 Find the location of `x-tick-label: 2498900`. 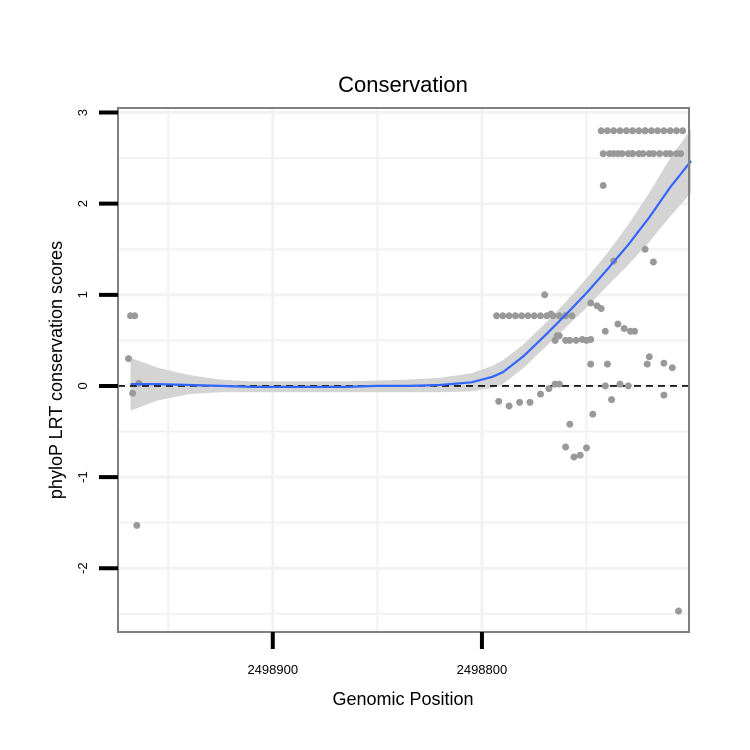

x-tick-label: 2498900 is located at coordinates (272, 669).